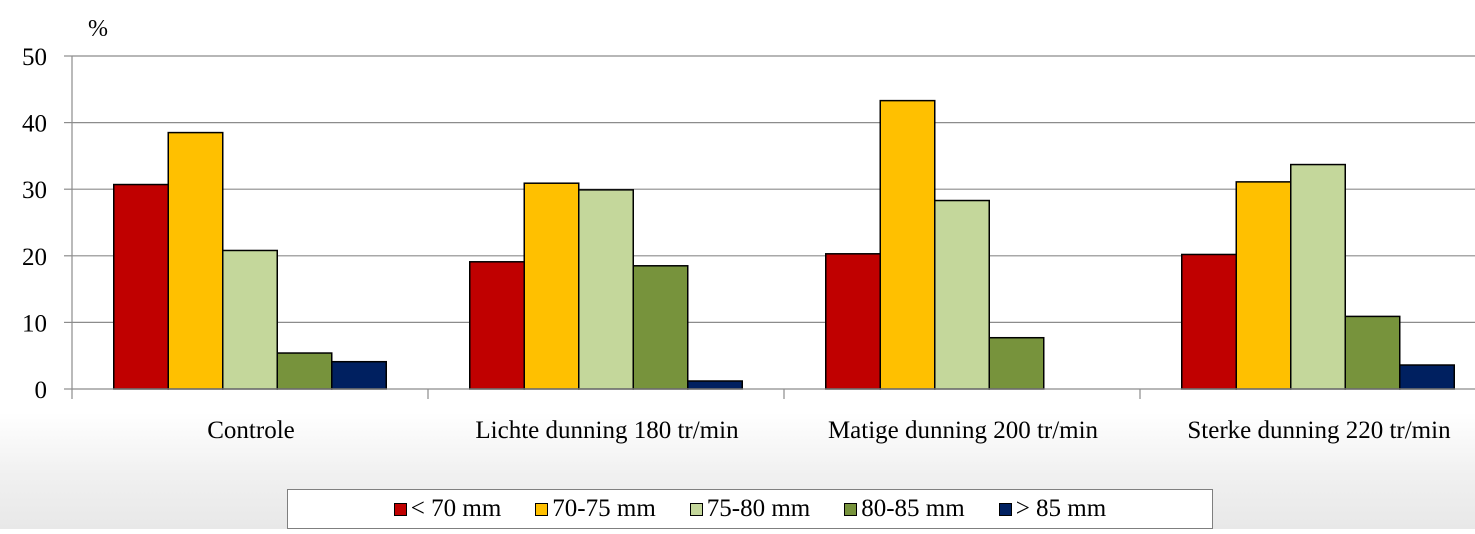 The height and width of the screenshot is (534, 1475). I want to click on y-tick-label: 0, so click(41, 390).